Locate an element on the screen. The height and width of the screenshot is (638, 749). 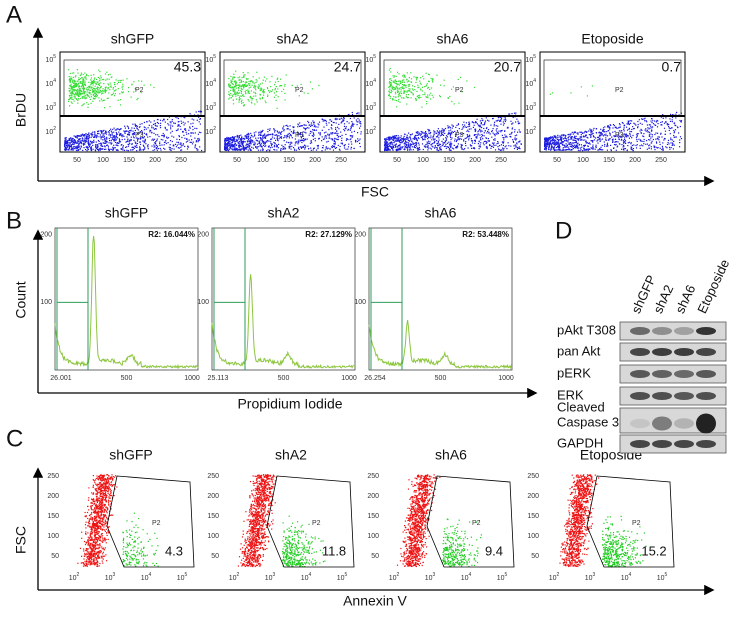
x-tick-label: 26.254 is located at coordinates (375, 378).